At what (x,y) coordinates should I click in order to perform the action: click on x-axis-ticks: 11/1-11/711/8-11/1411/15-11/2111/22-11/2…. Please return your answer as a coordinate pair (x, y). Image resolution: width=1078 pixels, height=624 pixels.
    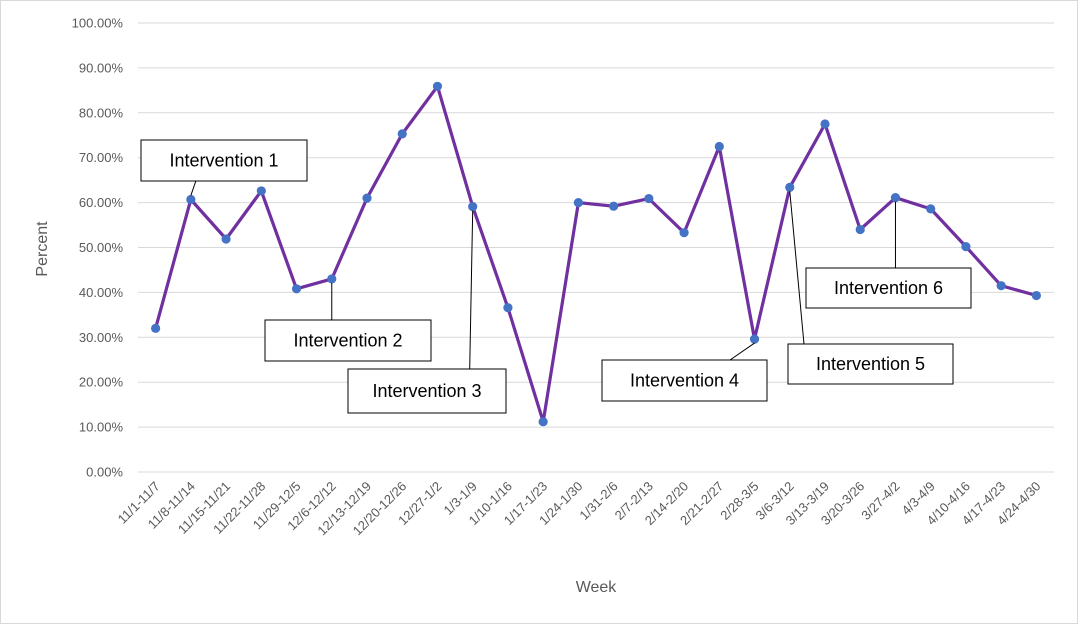
    Looking at the image, I should click on (579, 509).